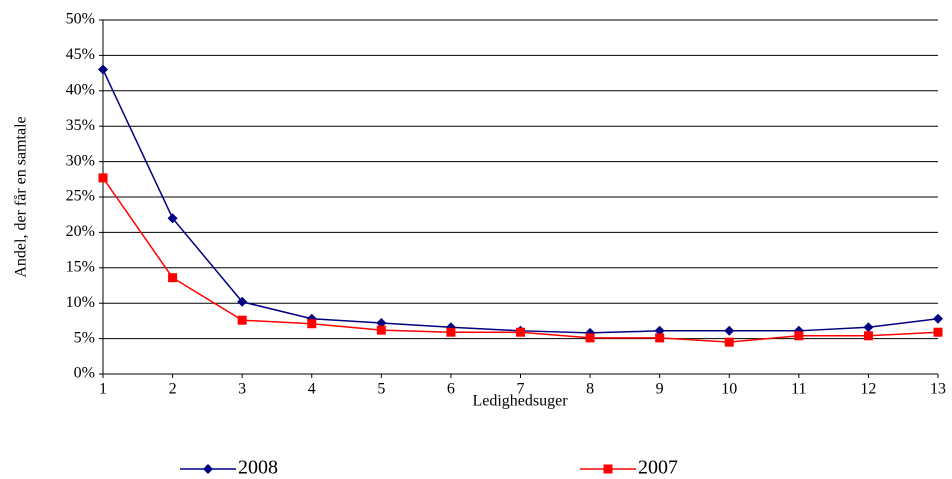 The width and height of the screenshot is (952, 479). Describe the element at coordinates (381, 389) in the screenshot. I see `x-tick-label: 5` at that location.